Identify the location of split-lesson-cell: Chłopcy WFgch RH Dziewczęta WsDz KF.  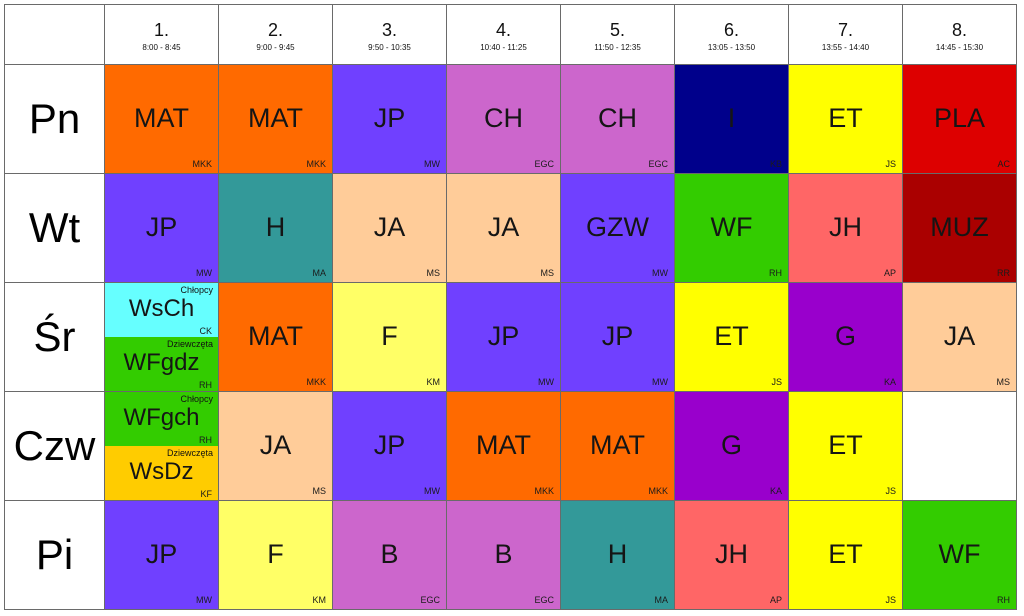
(162, 446).